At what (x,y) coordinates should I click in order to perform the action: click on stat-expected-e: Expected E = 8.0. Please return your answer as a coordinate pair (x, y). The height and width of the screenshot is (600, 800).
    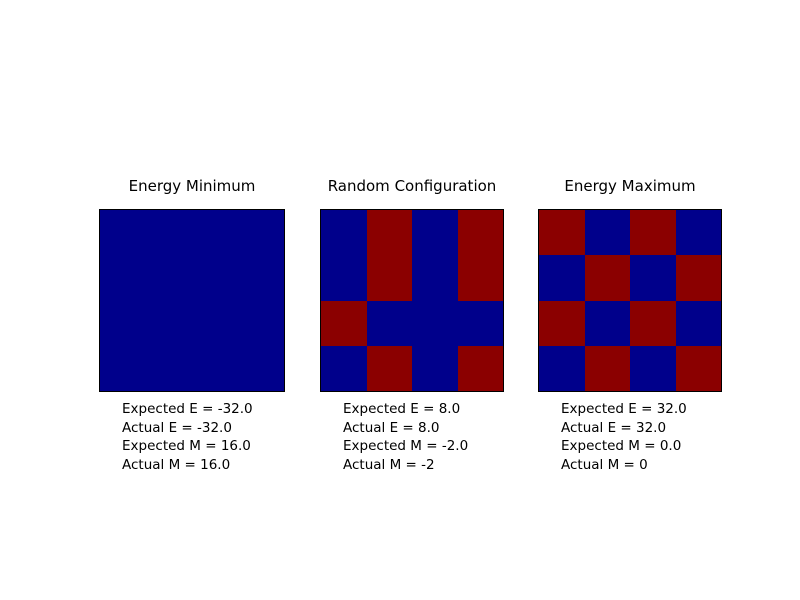
    Looking at the image, I should click on (402, 409).